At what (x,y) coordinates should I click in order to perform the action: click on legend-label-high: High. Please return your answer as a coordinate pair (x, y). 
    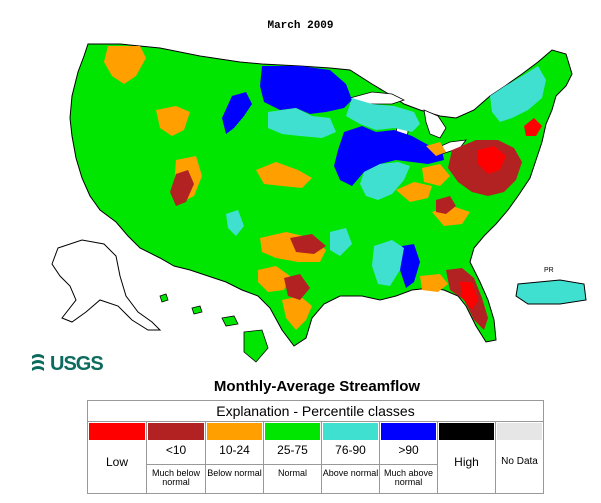
    Looking at the image, I should click on (466, 462).